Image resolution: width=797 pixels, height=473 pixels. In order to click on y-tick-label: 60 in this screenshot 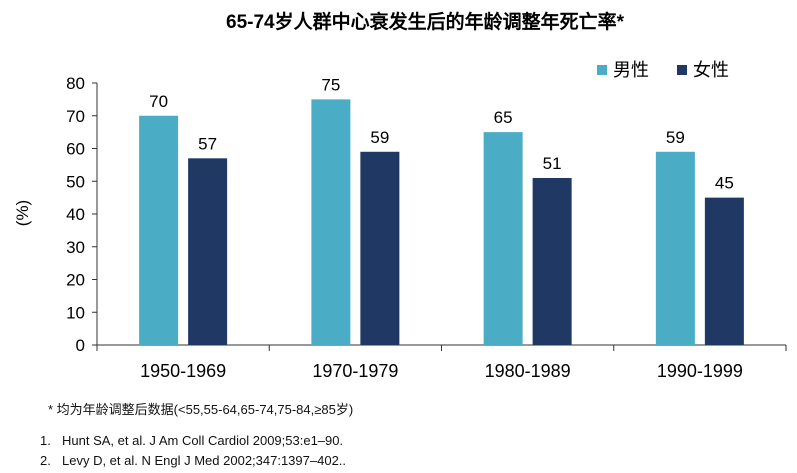, I will do `click(75, 149)`.